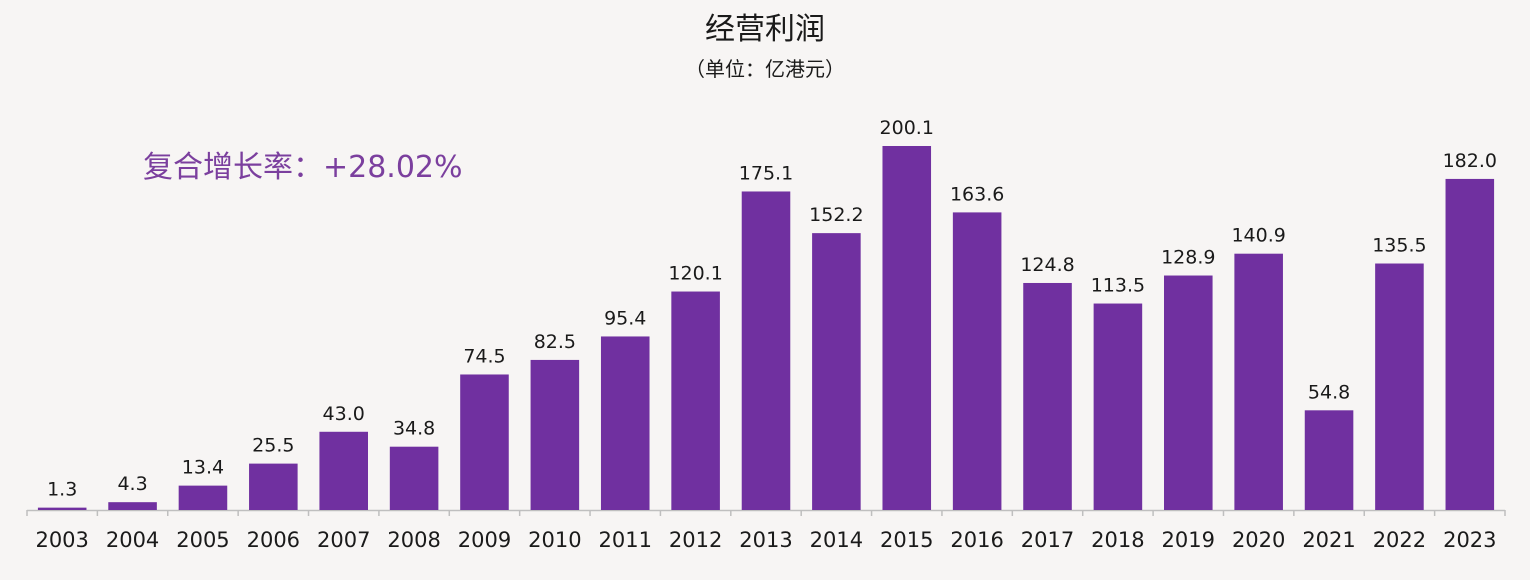  I want to click on bar-2009, so click(484, 442).